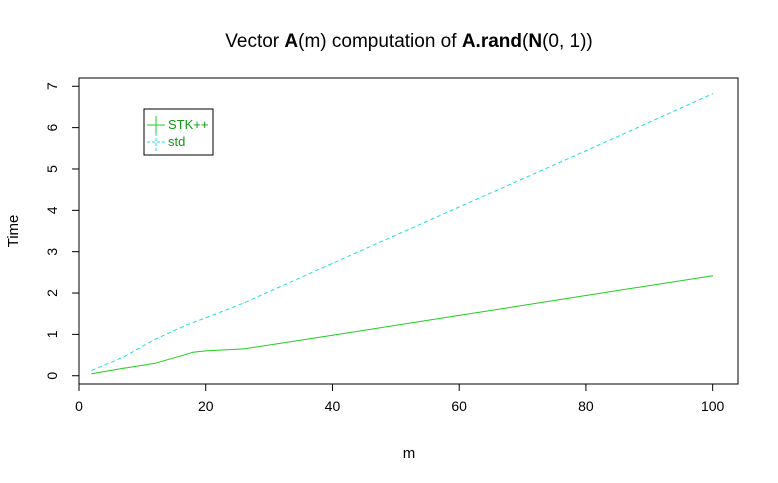 Image resolution: width=778 pixels, height=483 pixels. What do you see at coordinates (52, 169) in the screenshot?
I see `y-tick-label: 5` at bounding box center [52, 169].